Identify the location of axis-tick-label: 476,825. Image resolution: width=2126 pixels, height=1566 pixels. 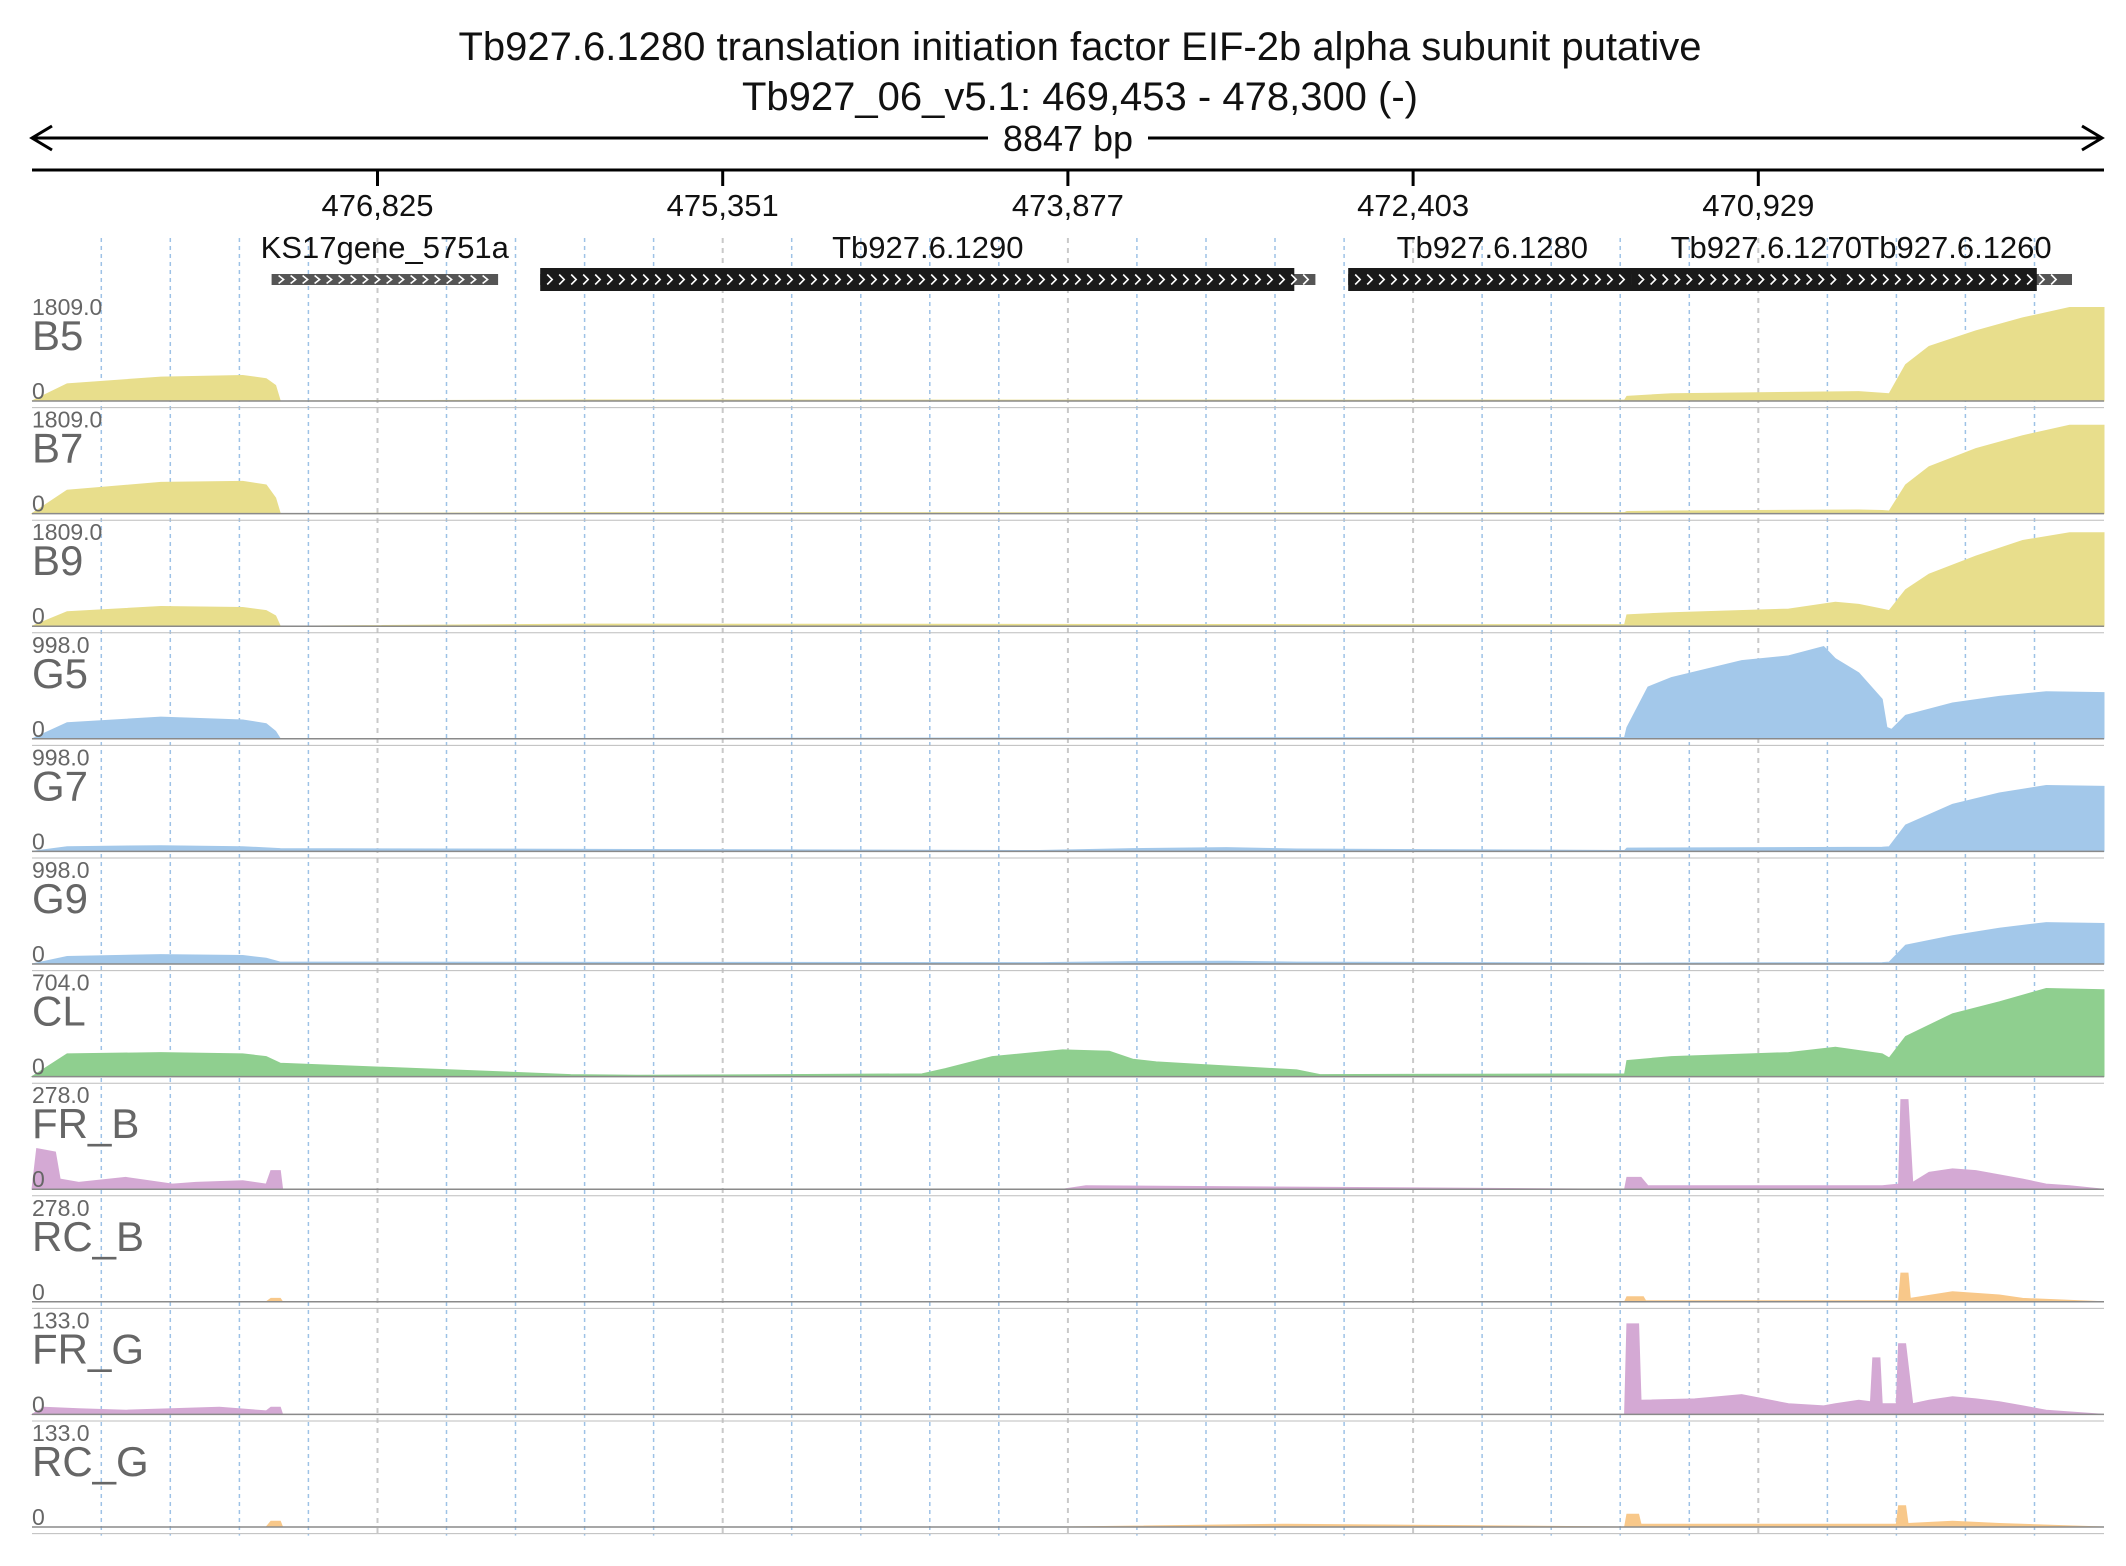
(377, 205).